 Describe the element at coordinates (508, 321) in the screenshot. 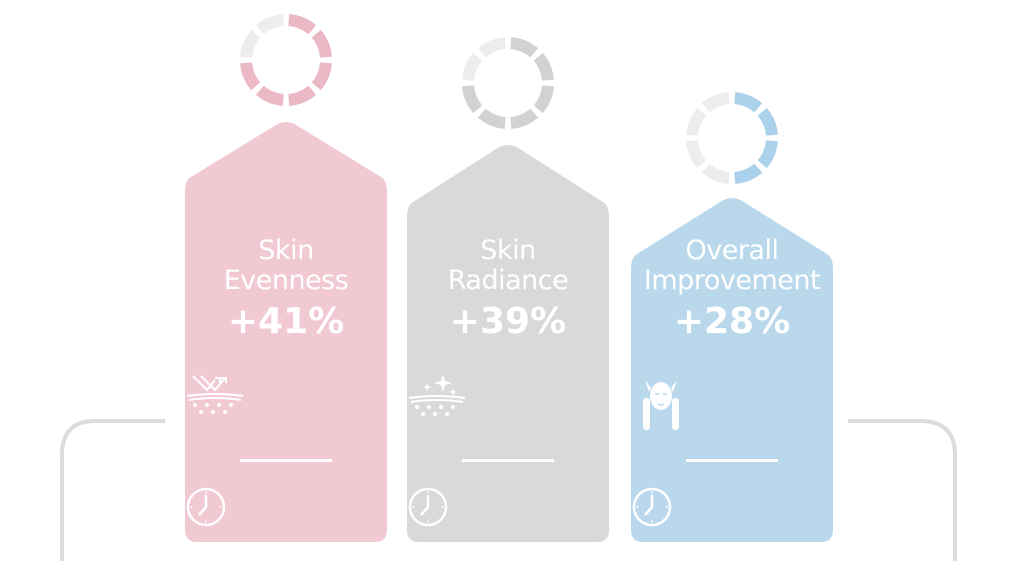

I see `card-percentage: +39%` at that location.